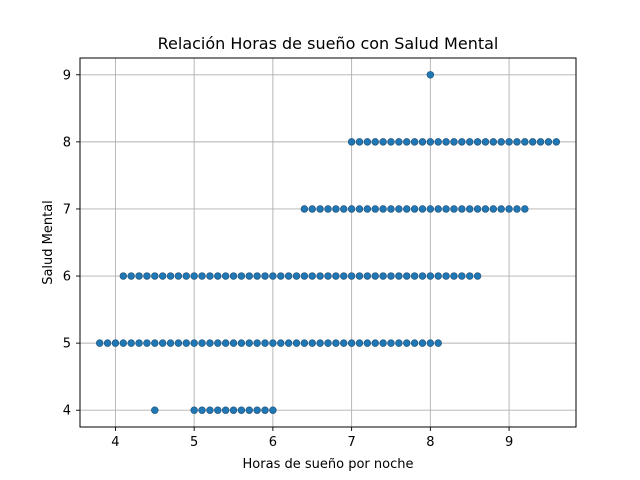  Describe the element at coordinates (509, 442) in the screenshot. I see `x-tick-label: 9` at that location.